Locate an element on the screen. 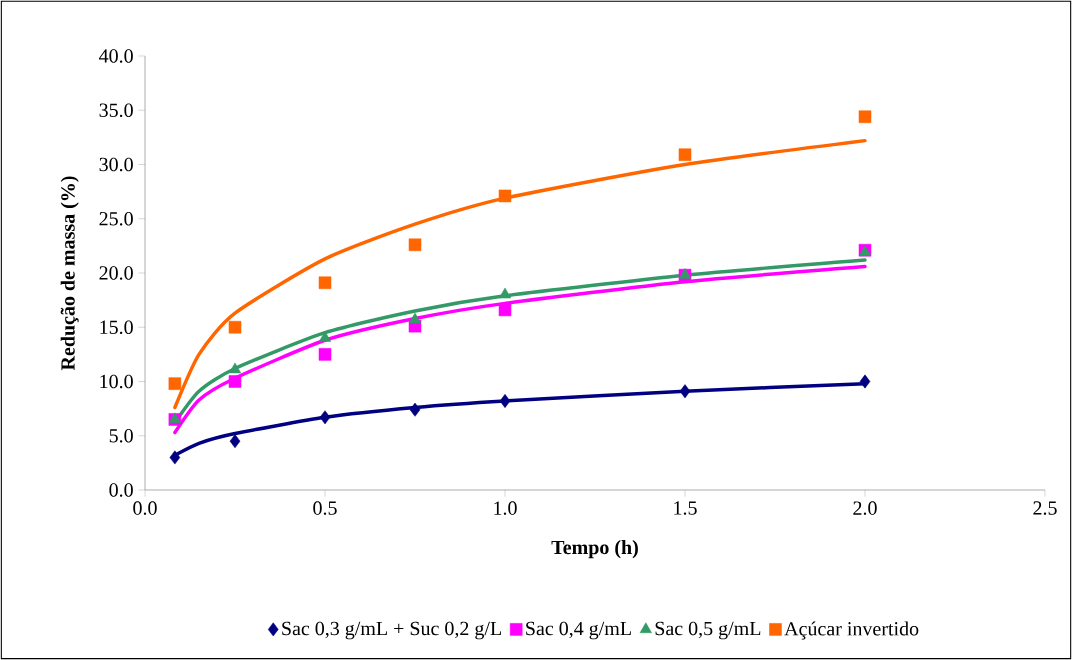 This screenshot has height=660, width=1072. x-tick-label: 0.0 is located at coordinates (145, 508).